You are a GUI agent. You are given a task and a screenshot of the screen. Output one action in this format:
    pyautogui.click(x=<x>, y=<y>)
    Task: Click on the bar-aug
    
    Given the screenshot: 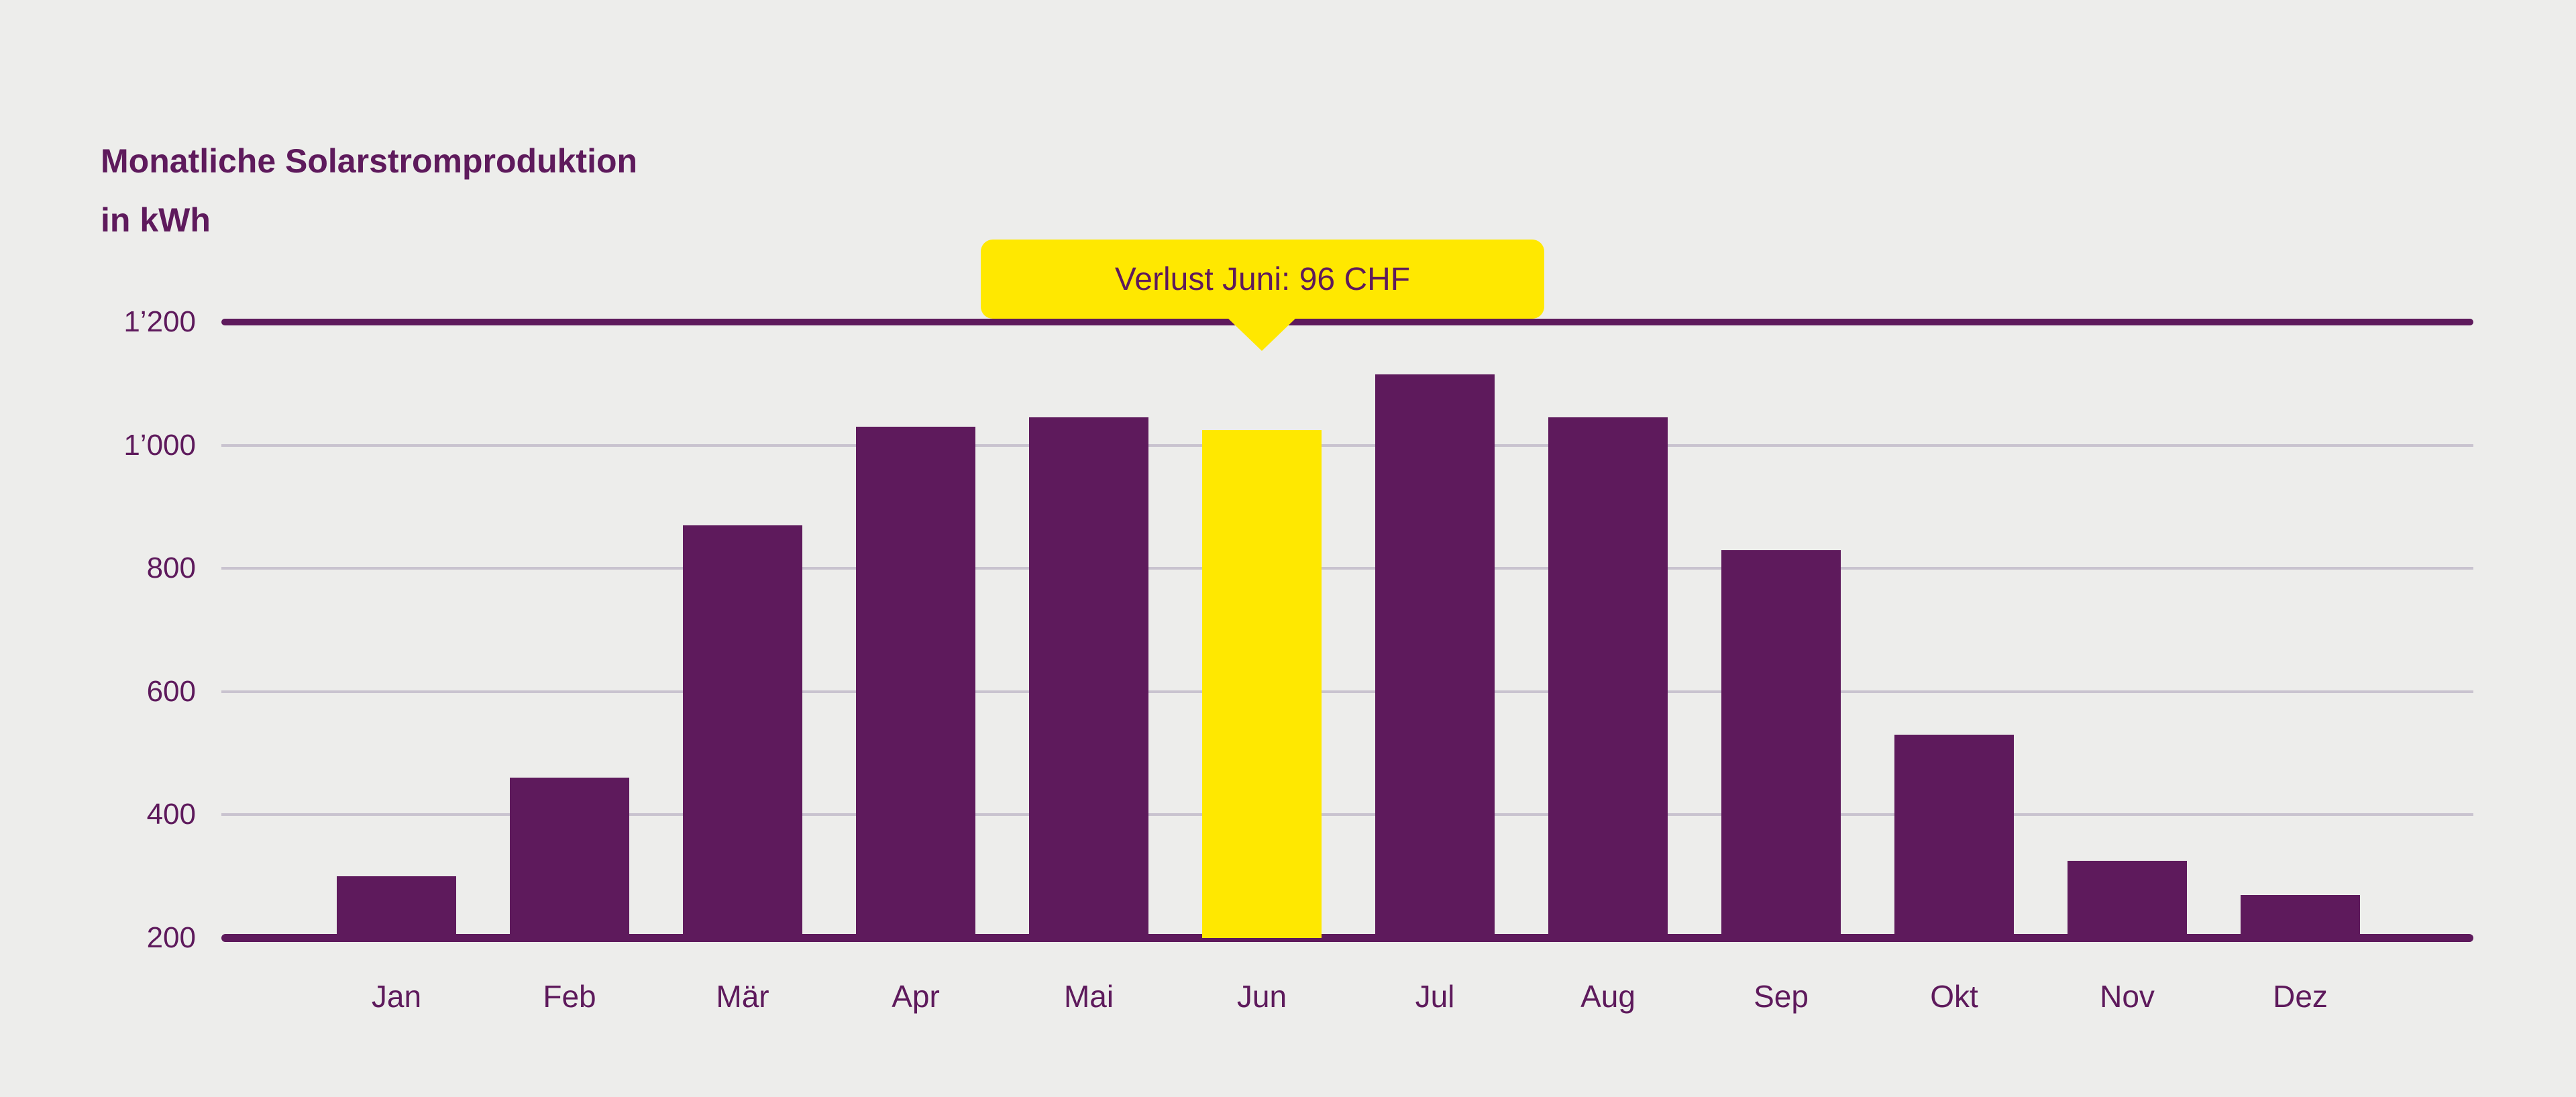 What is the action you would take?
    pyautogui.click(x=1608, y=677)
    